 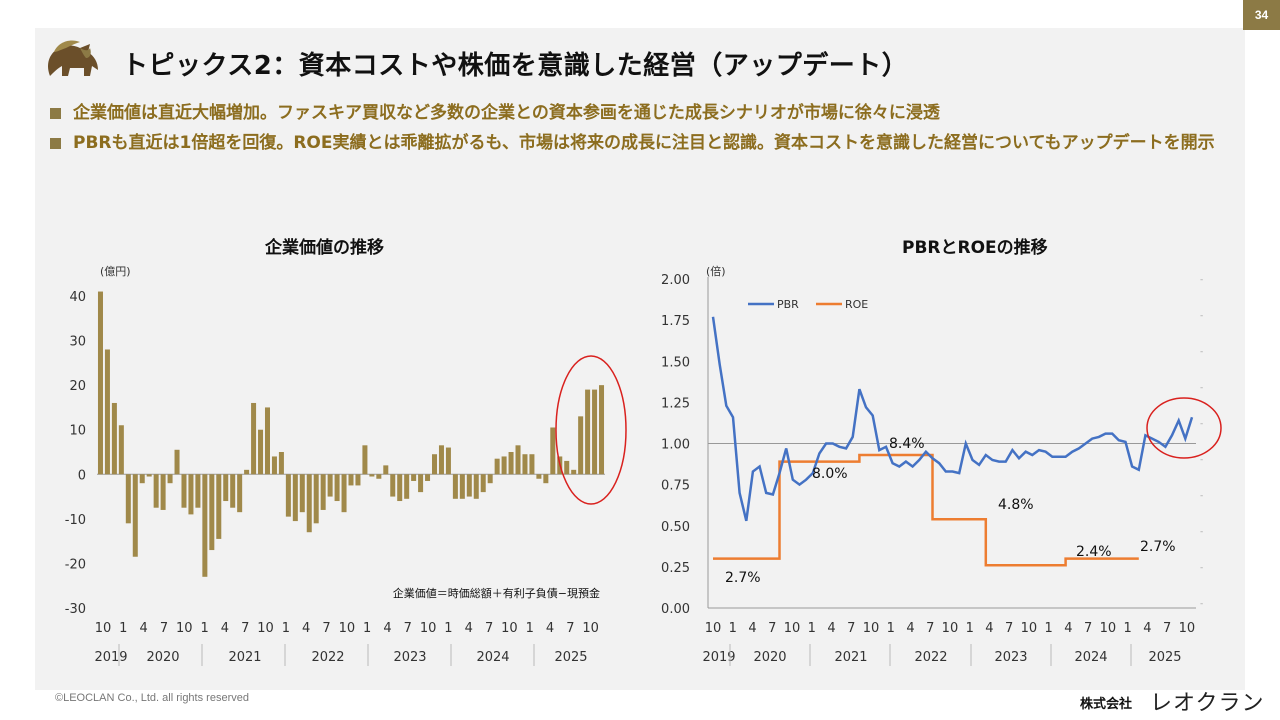 What do you see at coordinates (675, 321) in the screenshot?
I see `y-tick-label: 1.75` at bounding box center [675, 321].